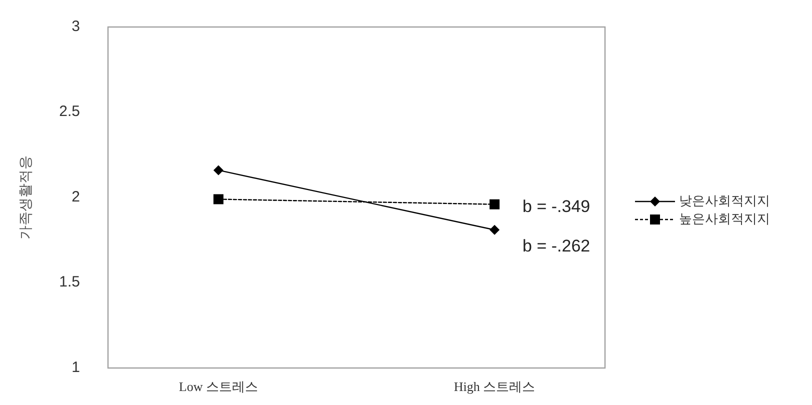 The height and width of the screenshot is (405, 812). Describe the element at coordinates (69, 282) in the screenshot. I see `y-tick-label: 1.5` at that location.